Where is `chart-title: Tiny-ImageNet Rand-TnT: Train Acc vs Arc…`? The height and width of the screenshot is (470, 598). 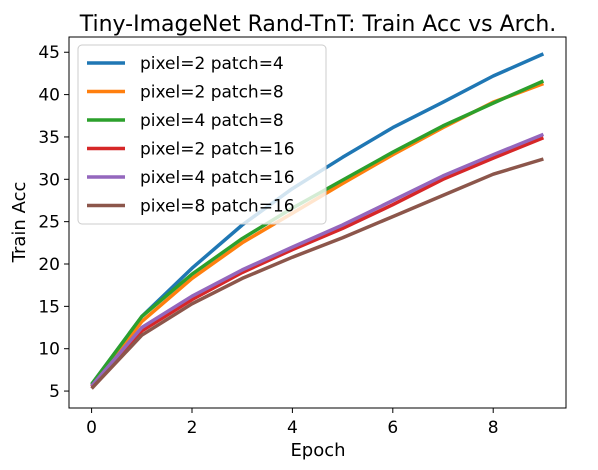
chart-title: Tiny-ImageNet Rand-TnT: Train Acc vs Arc… is located at coordinates (318, 24).